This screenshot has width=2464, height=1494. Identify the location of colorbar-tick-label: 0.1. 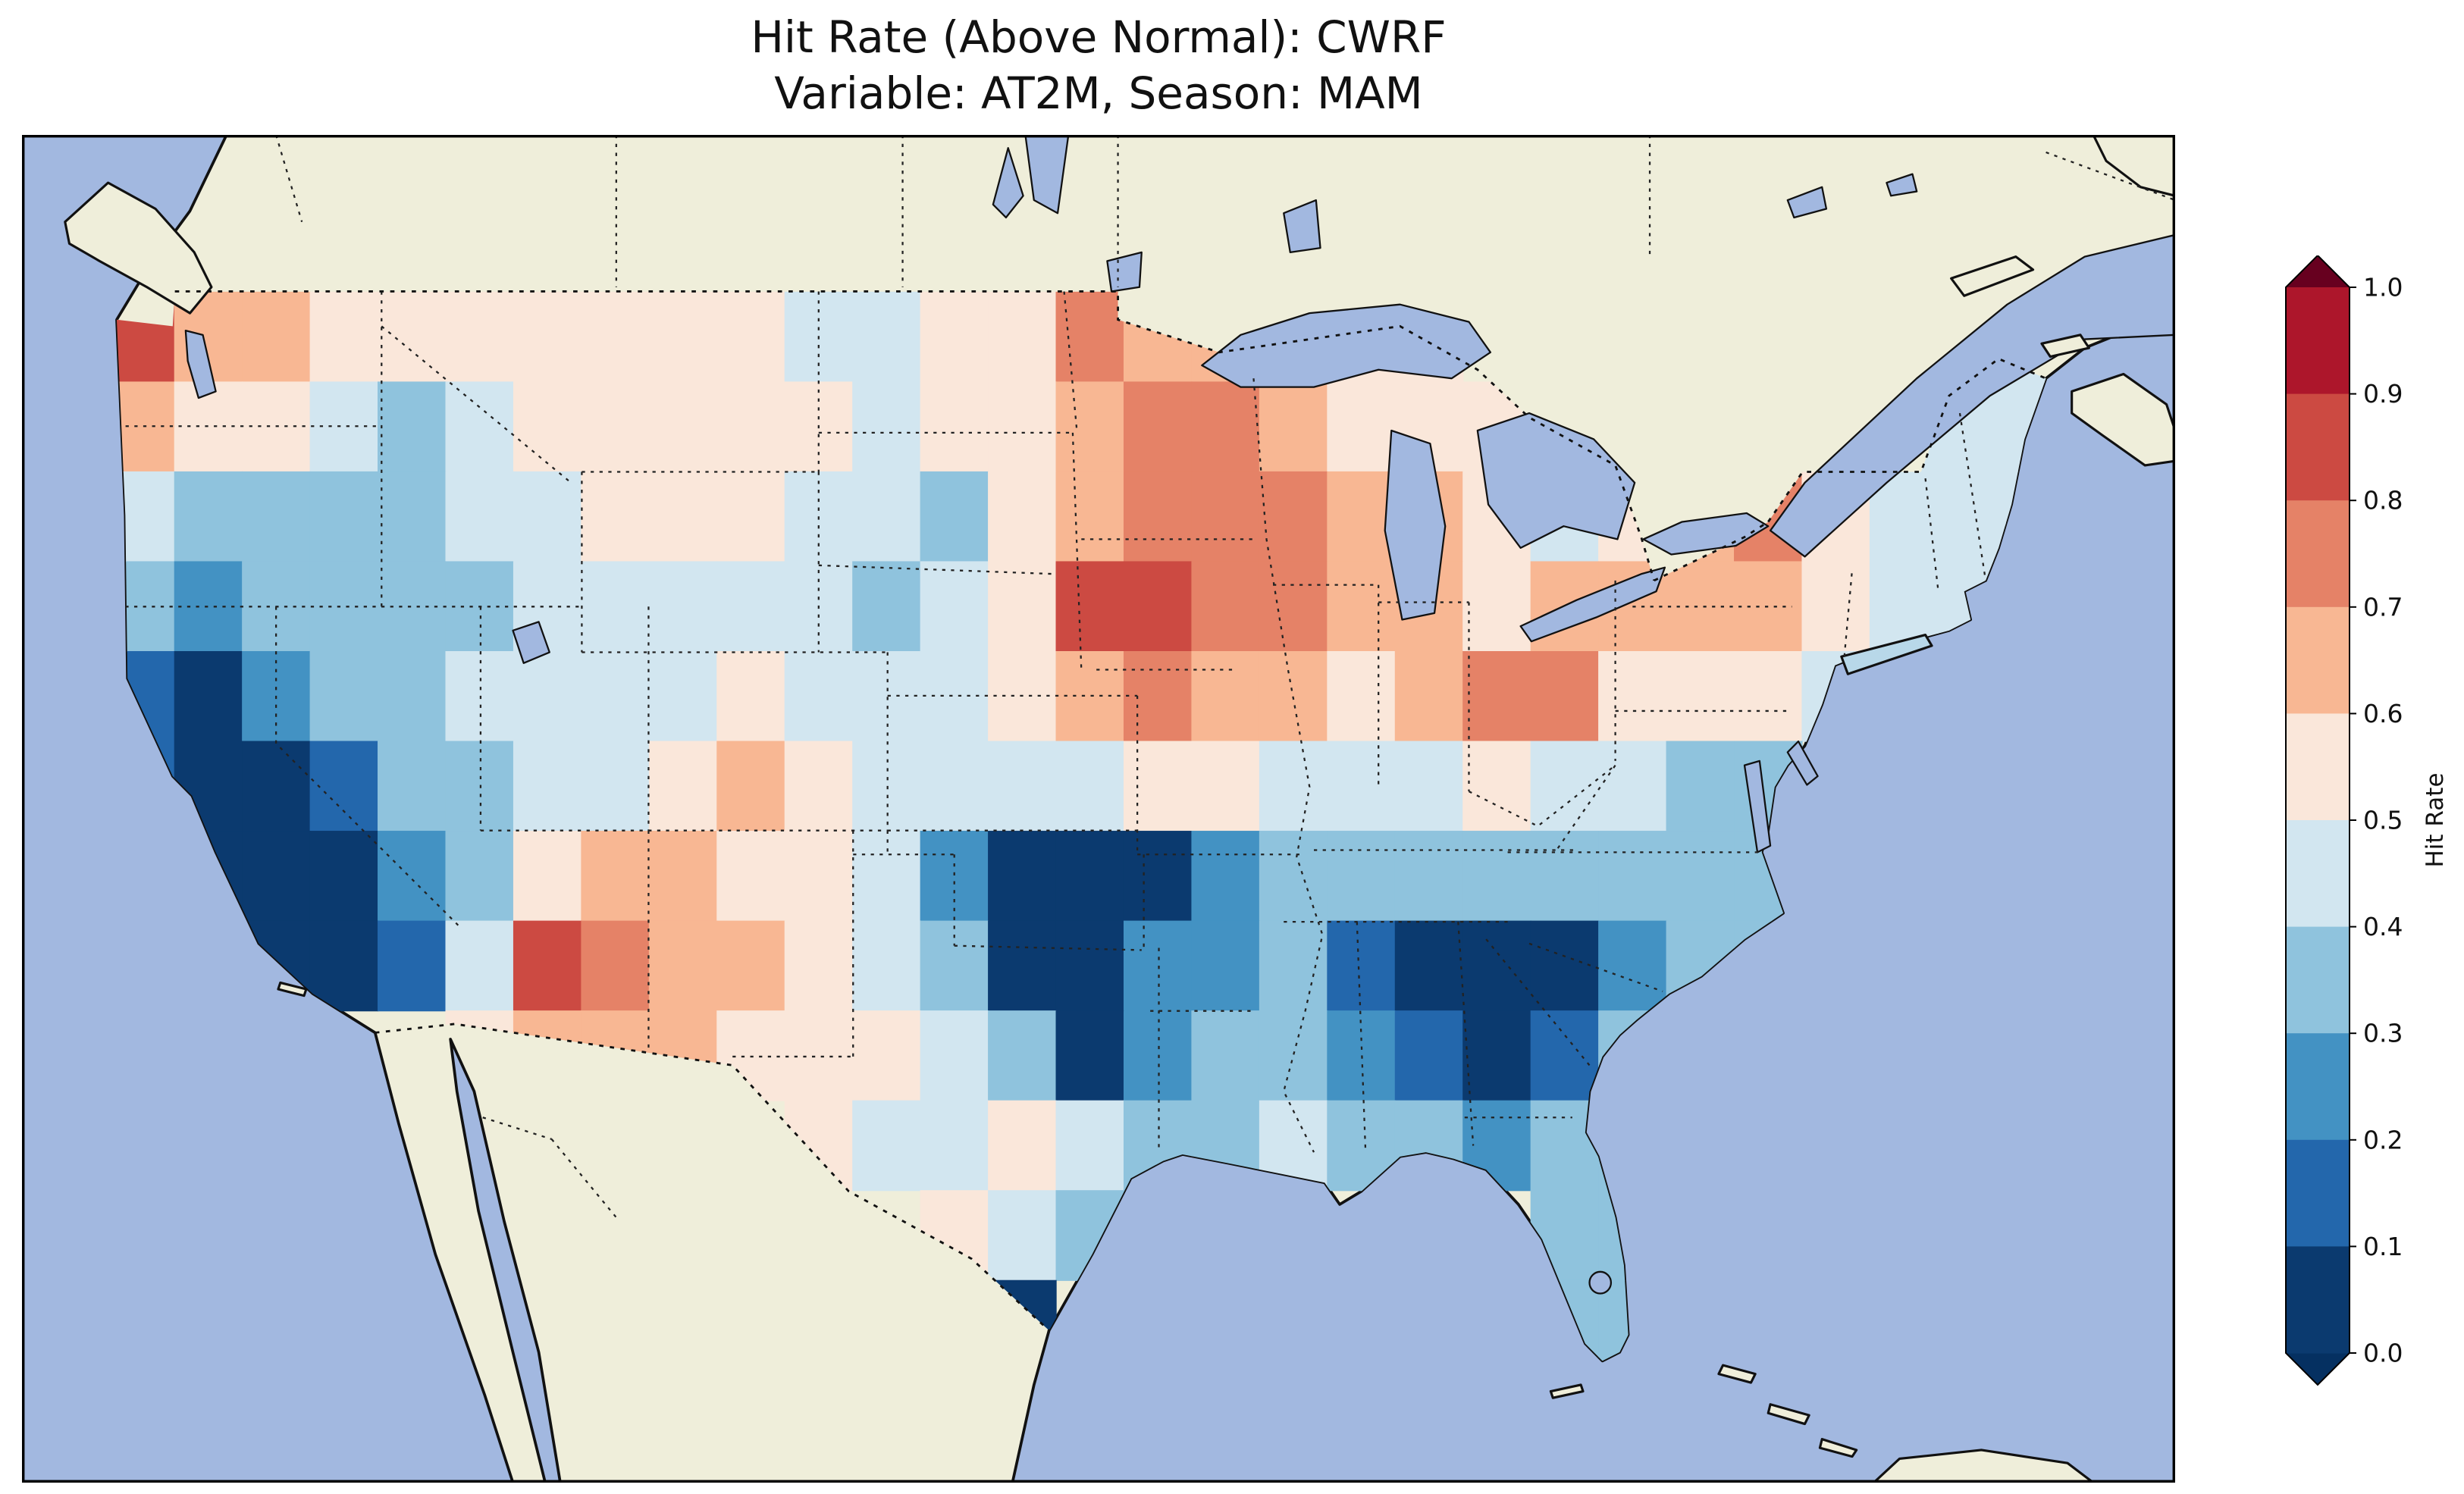
(2383, 1246).